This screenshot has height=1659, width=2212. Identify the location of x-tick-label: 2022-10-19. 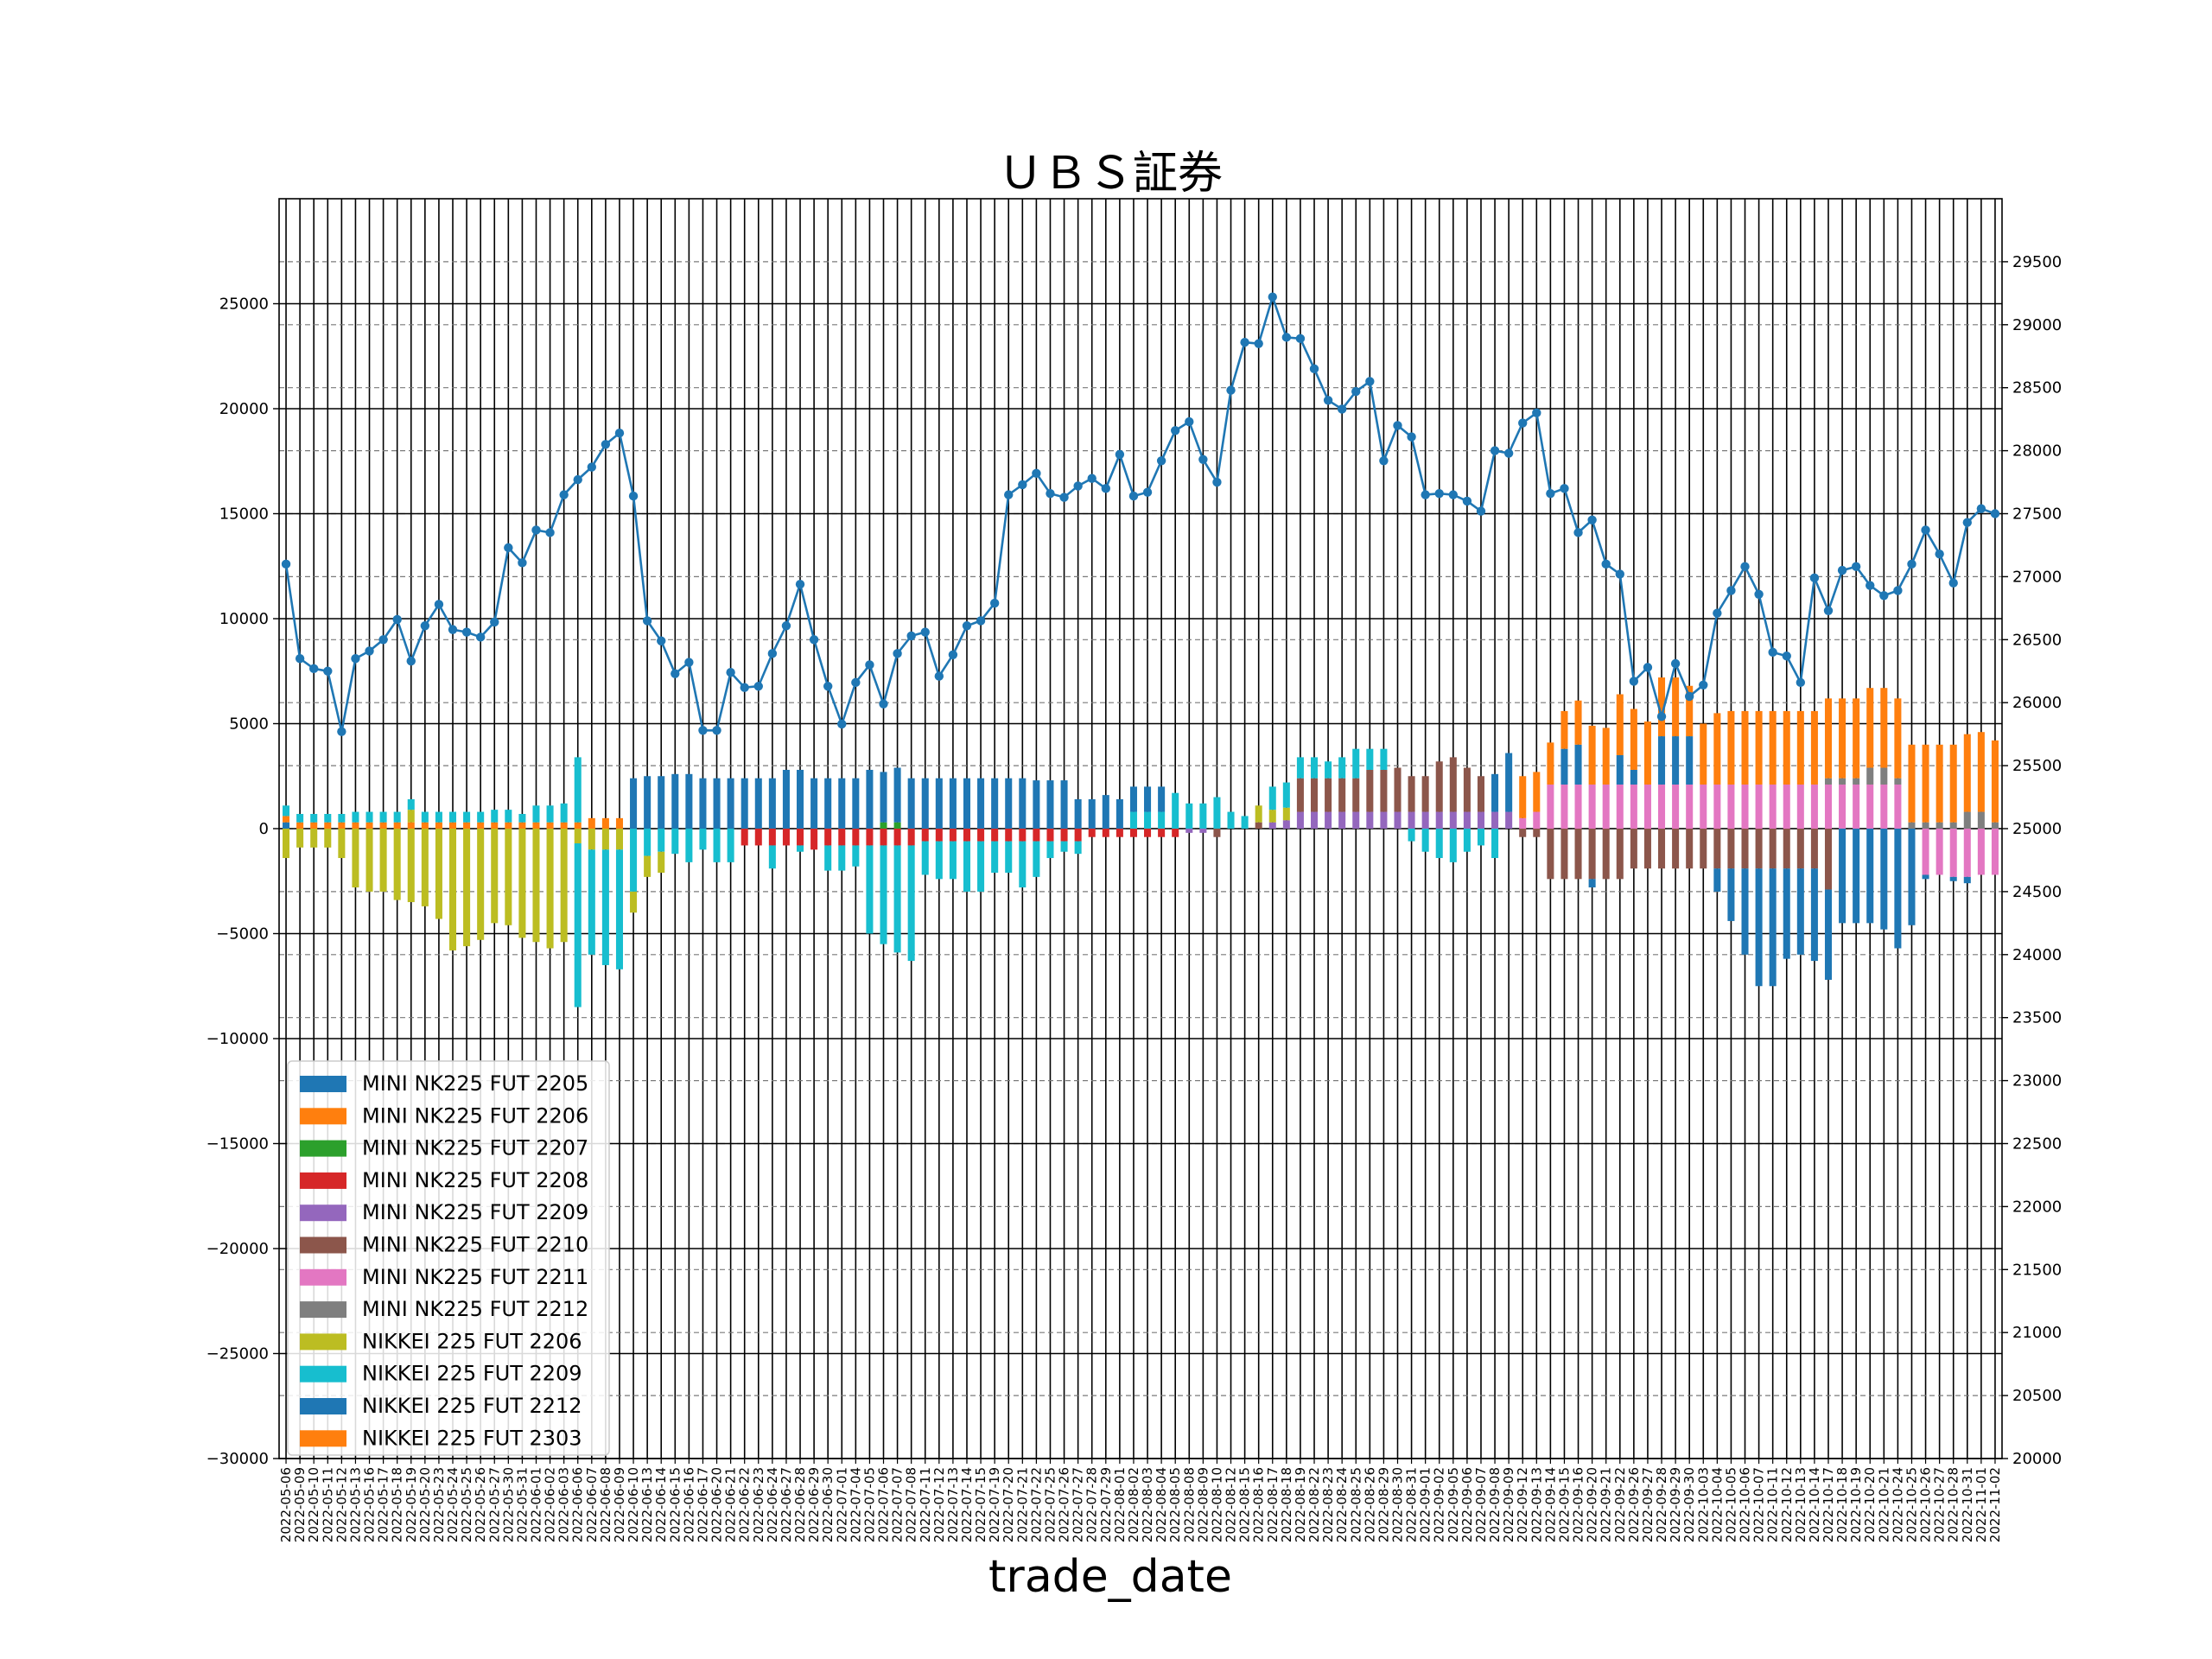
(1856, 1504).